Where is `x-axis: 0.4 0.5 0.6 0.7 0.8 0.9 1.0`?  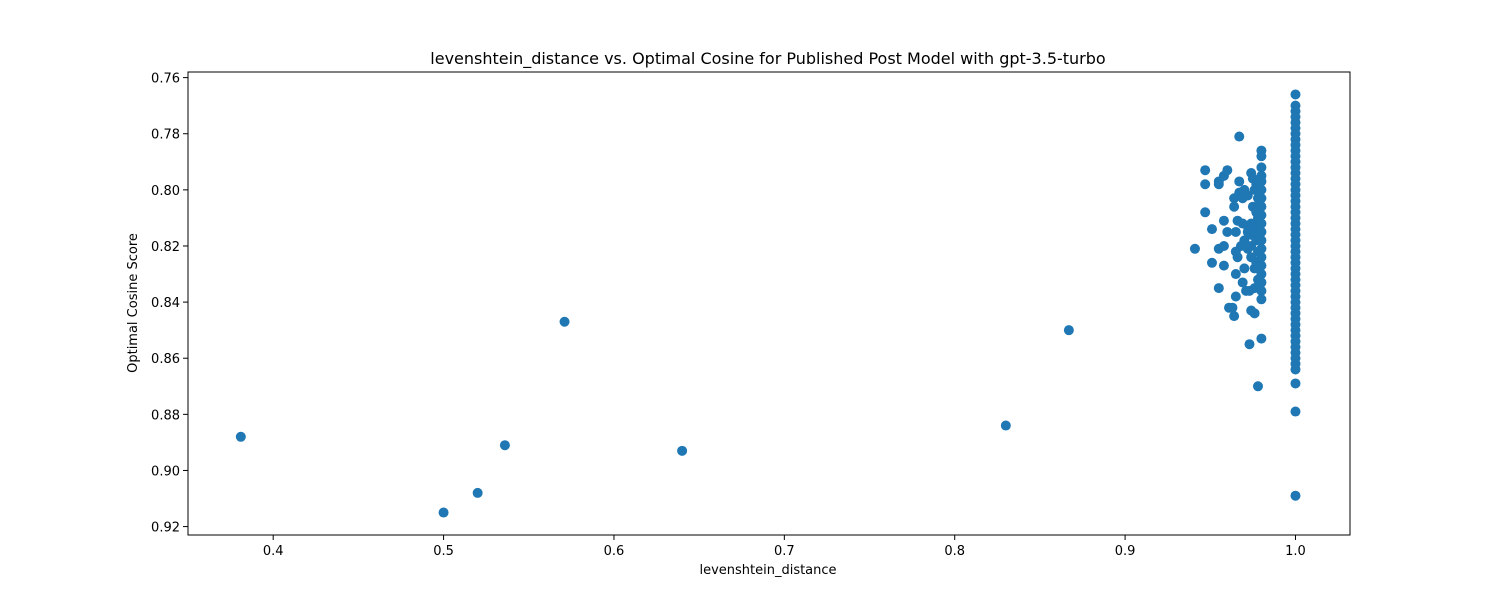 x-axis: 0.4 0.5 0.6 0.7 0.8 0.9 1.0 is located at coordinates (784, 547).